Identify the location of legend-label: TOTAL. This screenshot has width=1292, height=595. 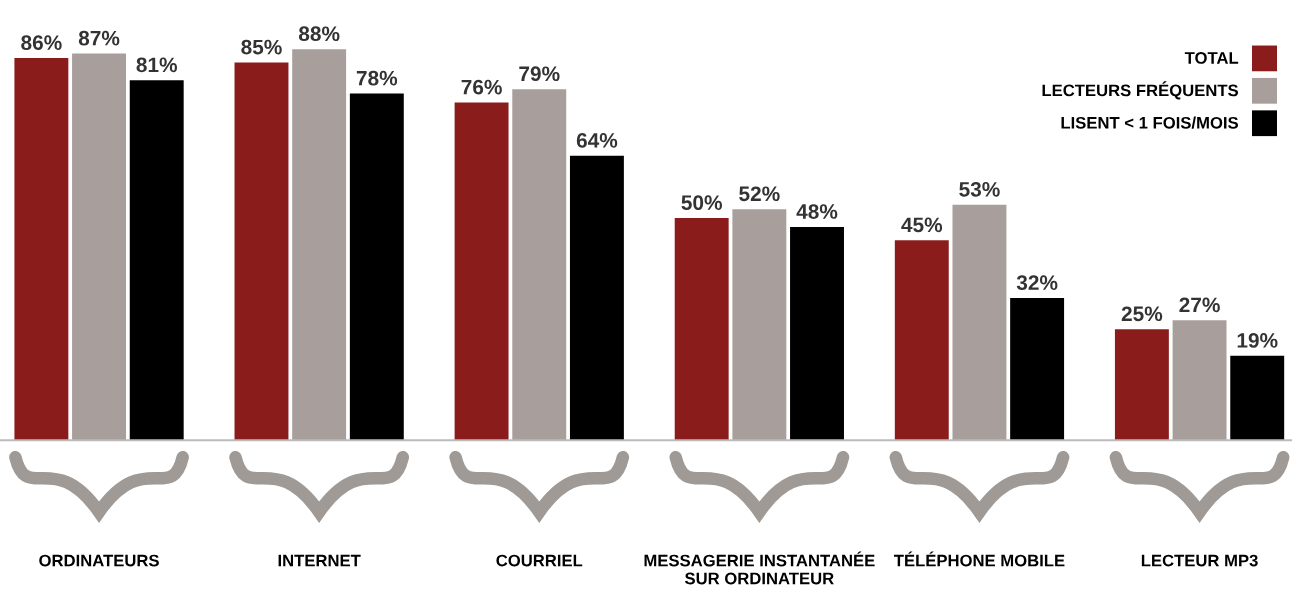
(1211, 58).